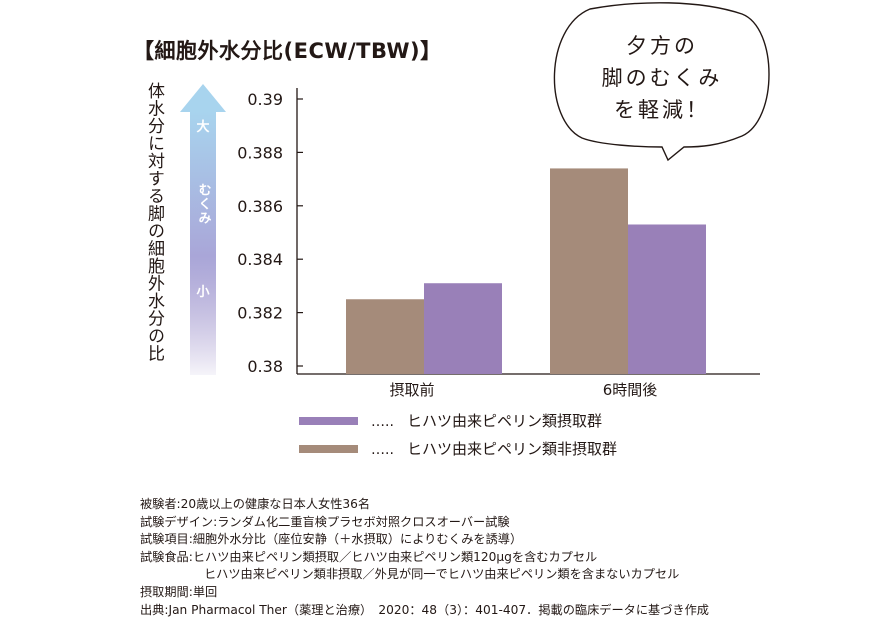 The height and width of the screenshot is (637, 884). I want to click on y-axis-label: 体水分に対する脚の細胞外水分の比, so click(154, 222).